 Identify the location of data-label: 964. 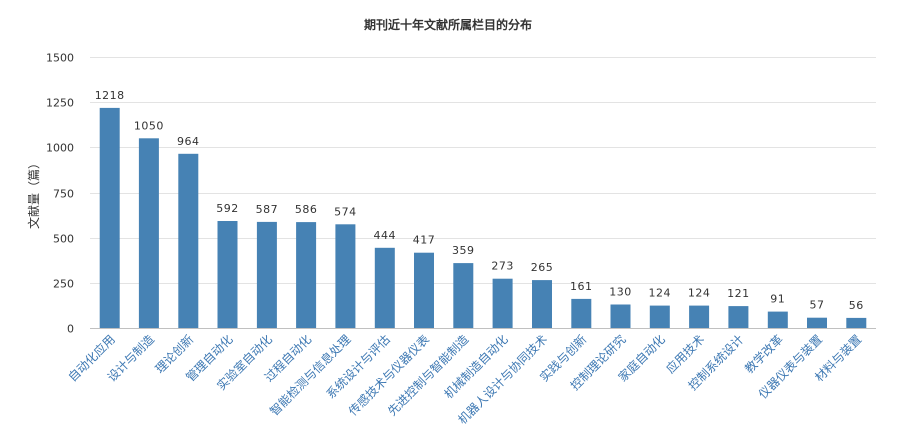
(188, 141).